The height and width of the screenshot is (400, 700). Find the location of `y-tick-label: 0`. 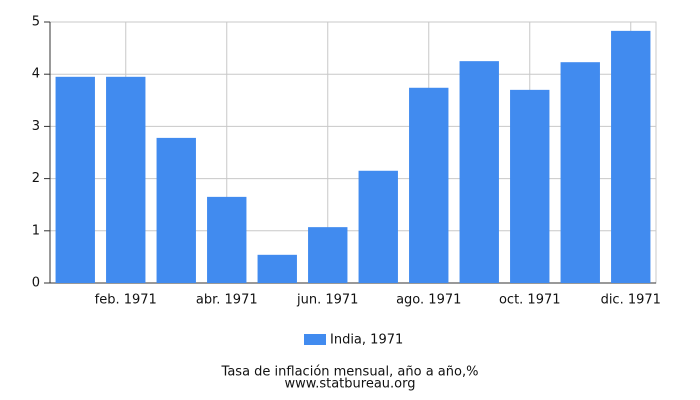

y-tick-label: 0 is located at coordinates (36, 283).